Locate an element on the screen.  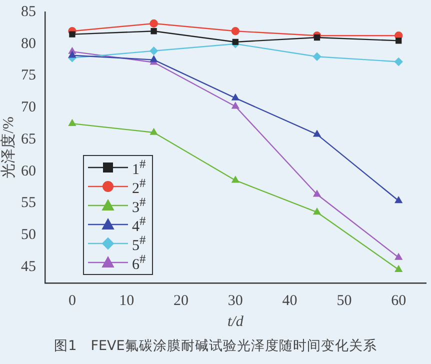
y-tick-label: 45 is located at coordinates (28, 266).